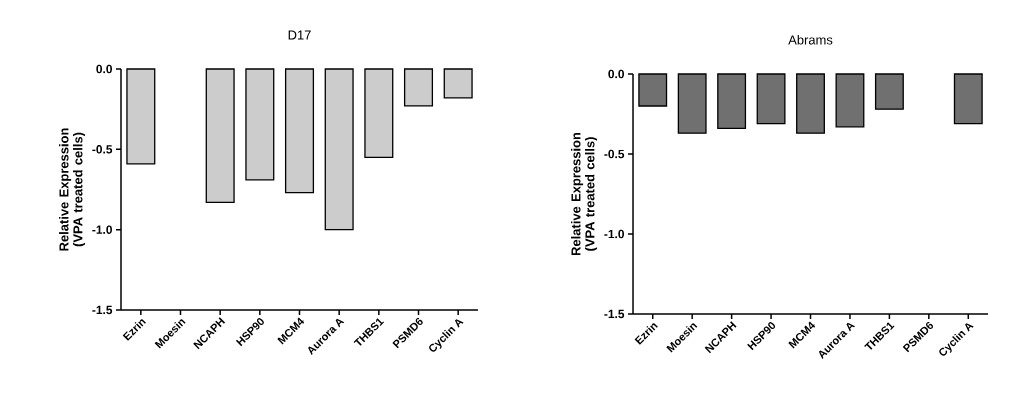  What do you see at coordinates (299, 35) in the screenshot?
I see `chart-title: D17` at bounding box center [299, 35].